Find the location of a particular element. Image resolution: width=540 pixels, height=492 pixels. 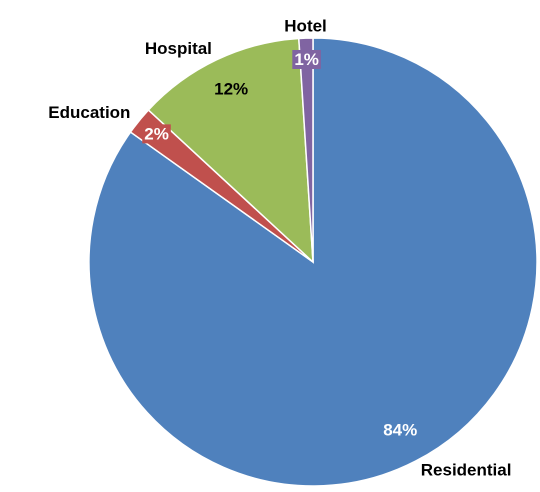

category-label: Education is located at coordinates (89, 112).